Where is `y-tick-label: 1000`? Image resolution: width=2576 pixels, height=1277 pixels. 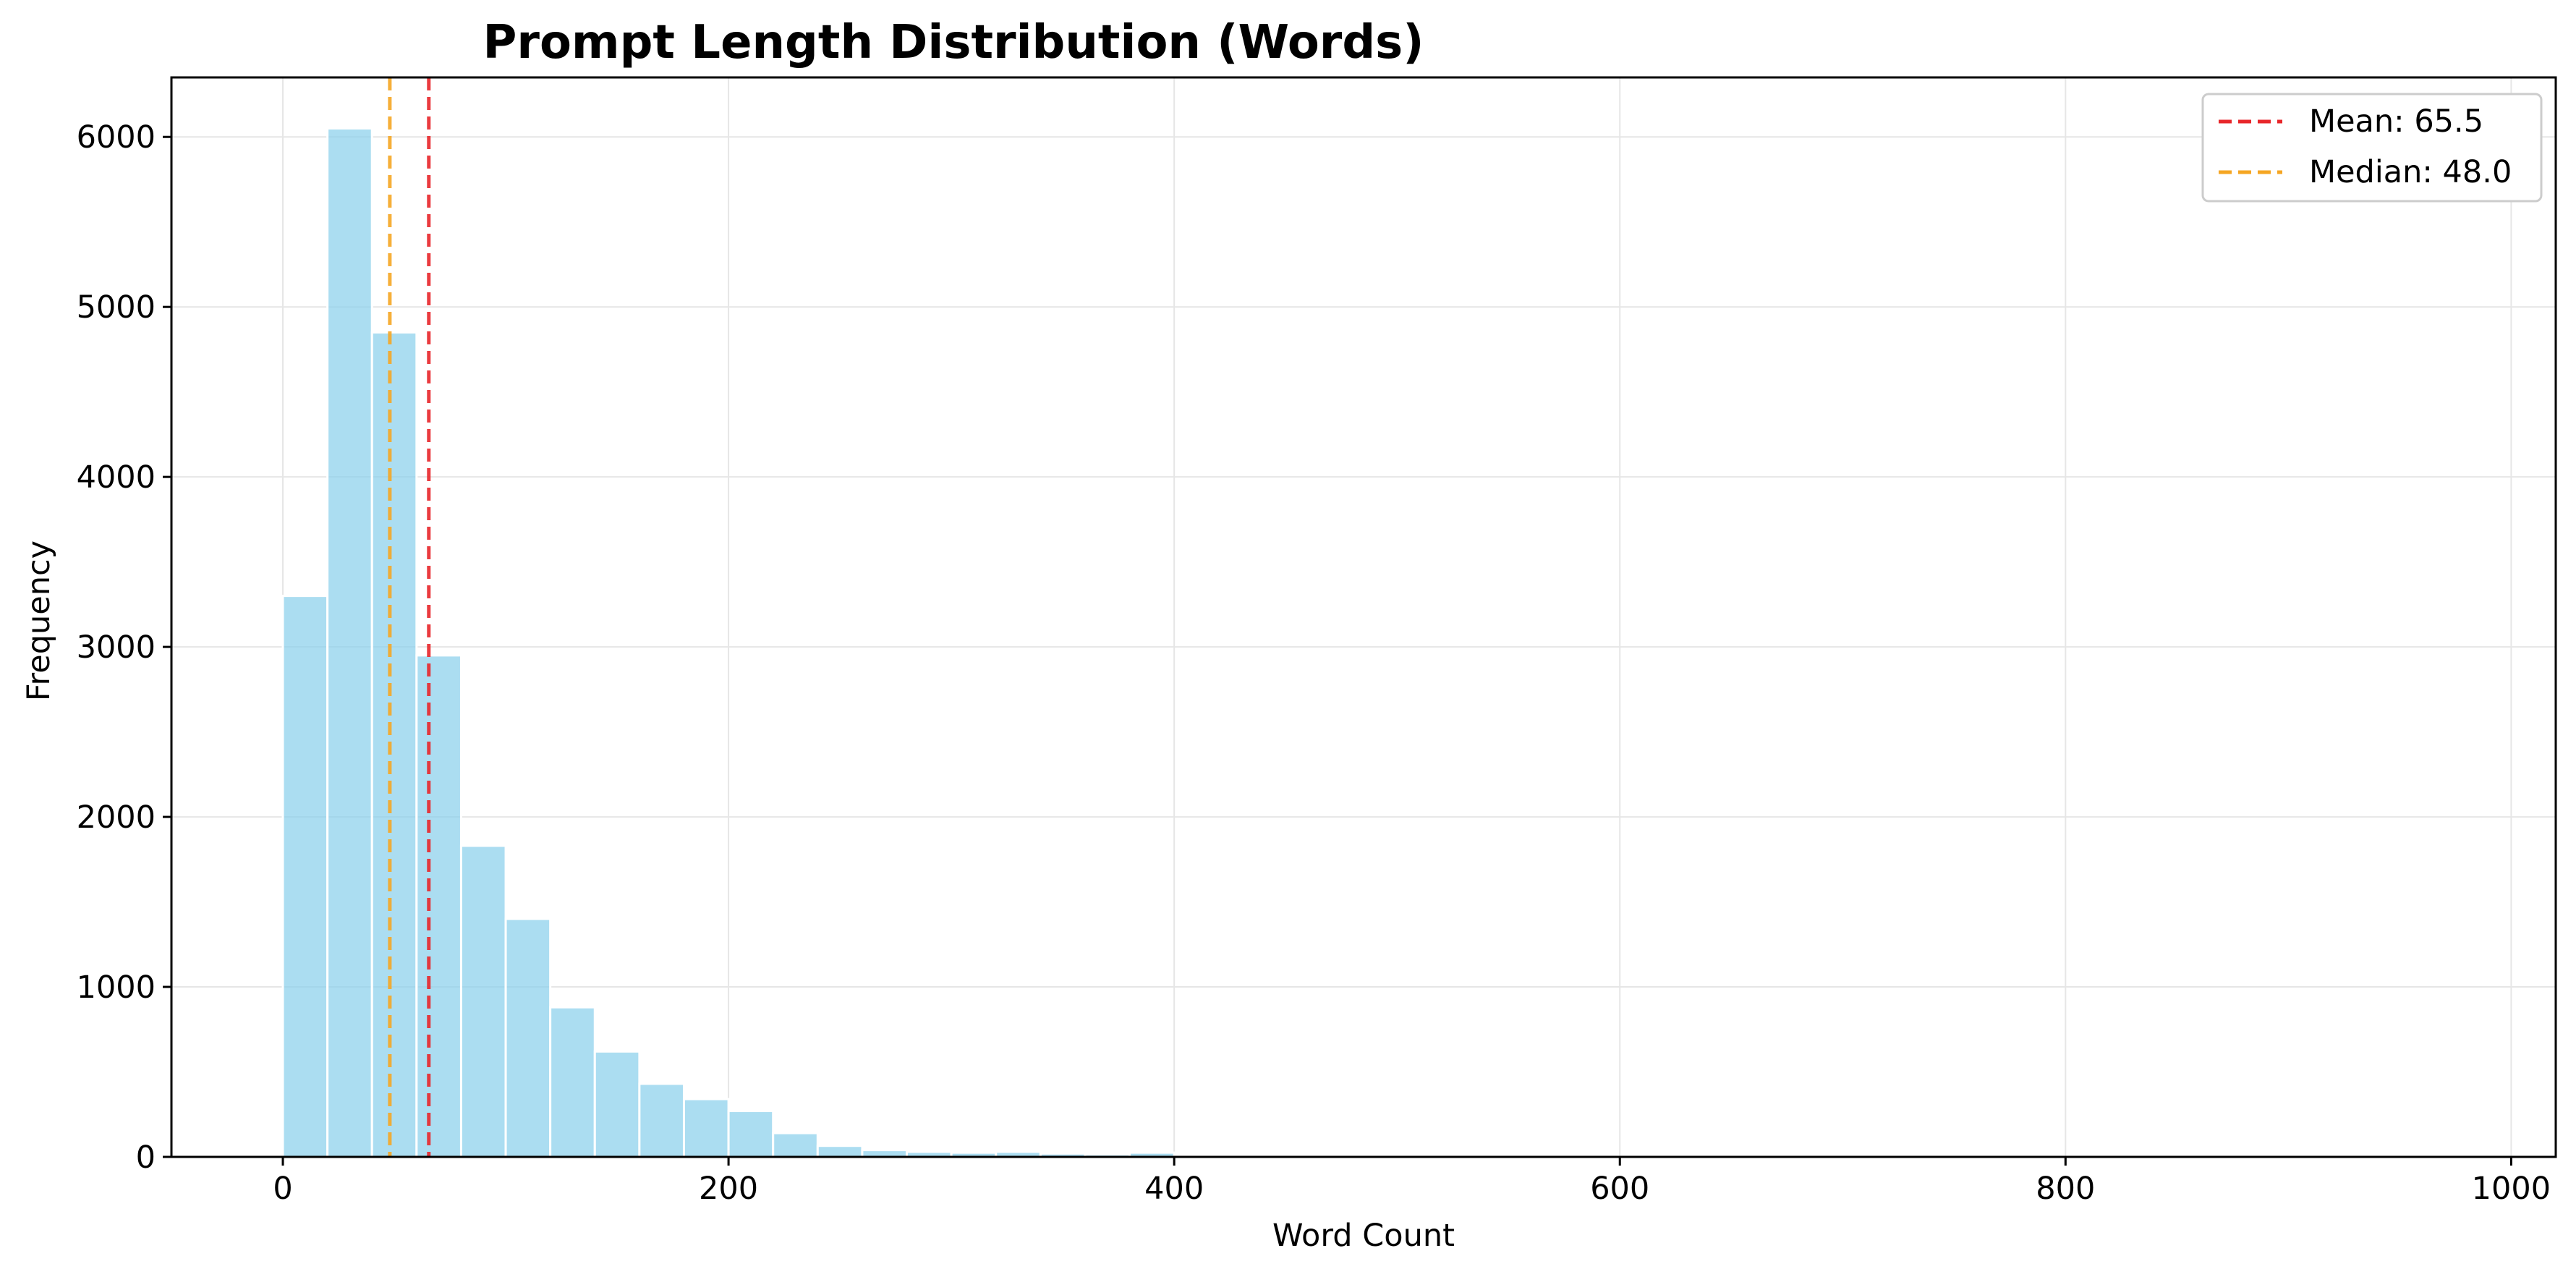
y-tick-label: 1000 is located at coordinates (116, 988).